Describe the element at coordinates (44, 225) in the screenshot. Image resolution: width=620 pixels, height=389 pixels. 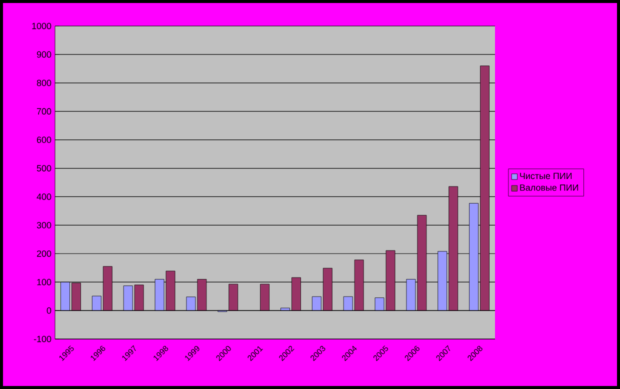
I see `y-tick-label: 300` at that location.